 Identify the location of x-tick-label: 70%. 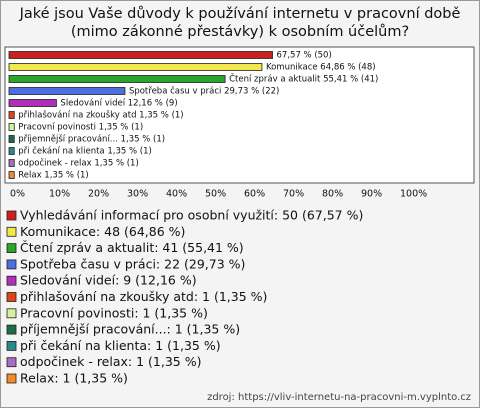
(293, 194).